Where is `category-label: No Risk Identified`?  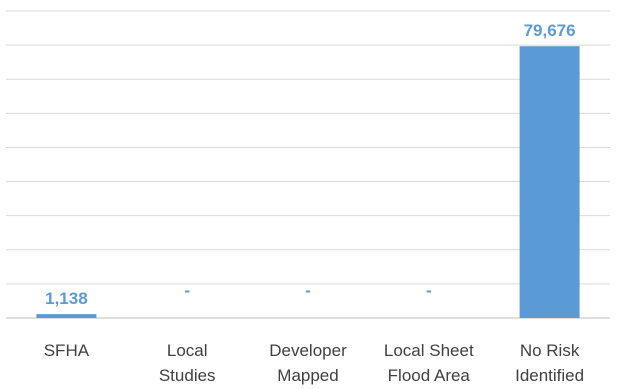 category-label: No Risk Identified is located at coordinates (549, 363).